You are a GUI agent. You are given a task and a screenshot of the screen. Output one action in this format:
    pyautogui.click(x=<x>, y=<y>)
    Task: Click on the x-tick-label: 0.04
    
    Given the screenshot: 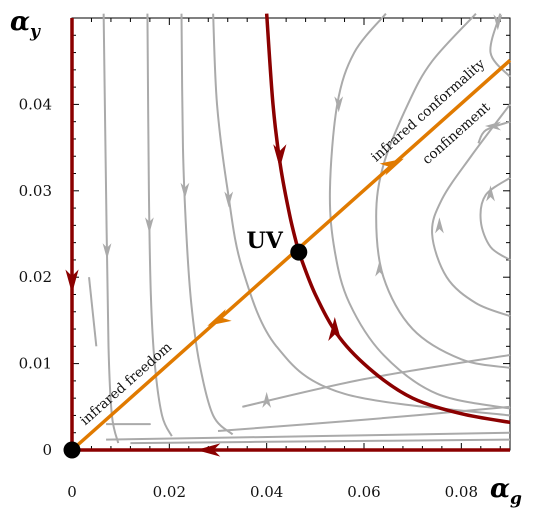 What is the action you would take?
    pyautogui.click(x=266, y=492)
    